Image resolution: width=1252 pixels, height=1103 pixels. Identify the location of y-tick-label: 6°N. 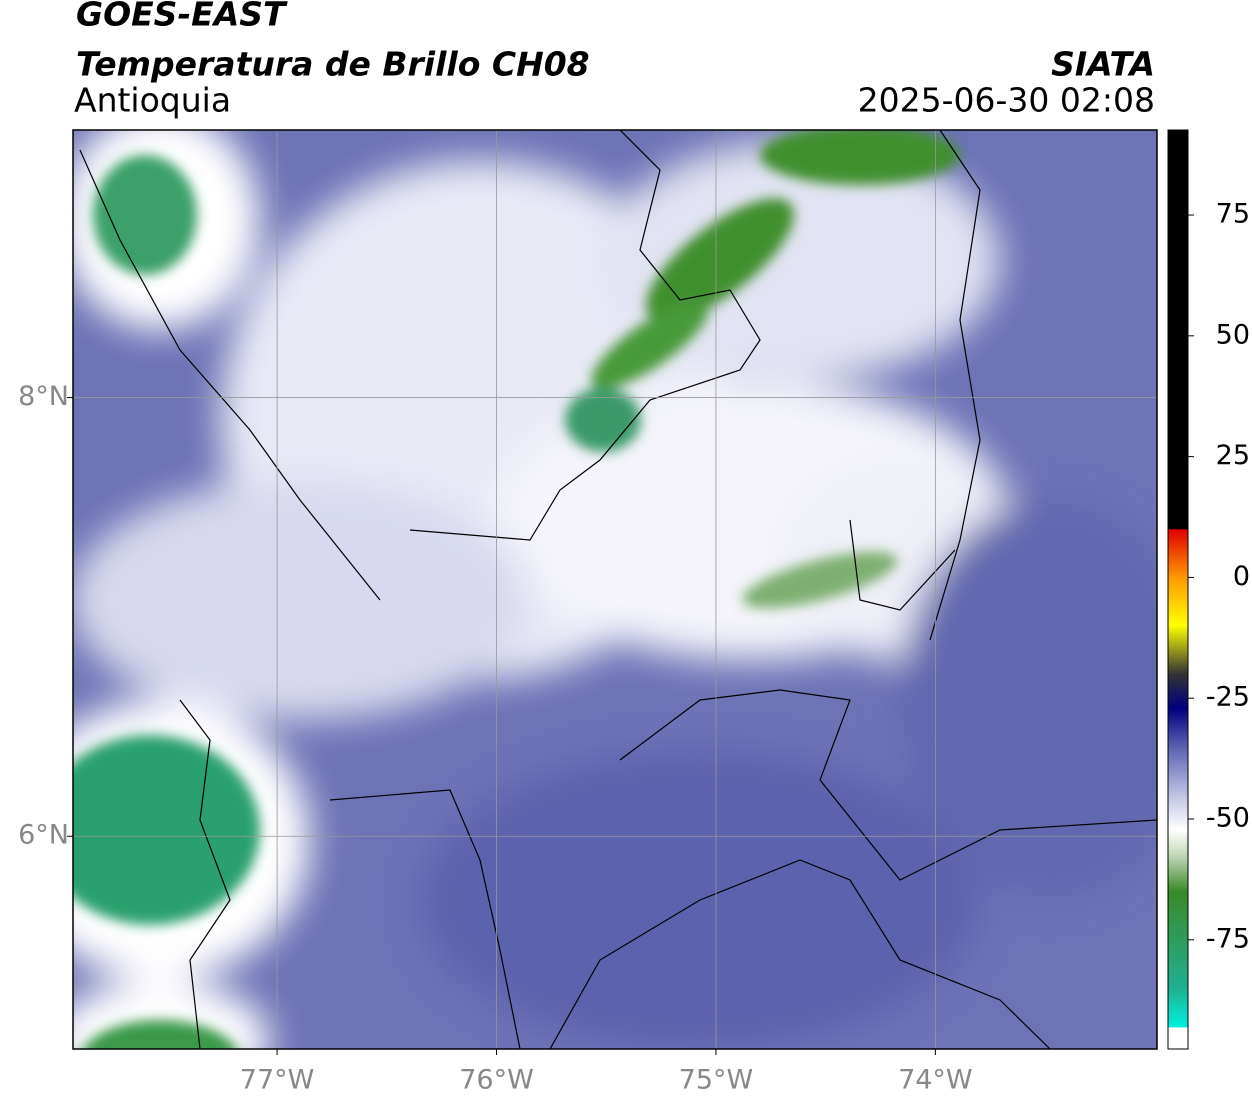
(43, 835).